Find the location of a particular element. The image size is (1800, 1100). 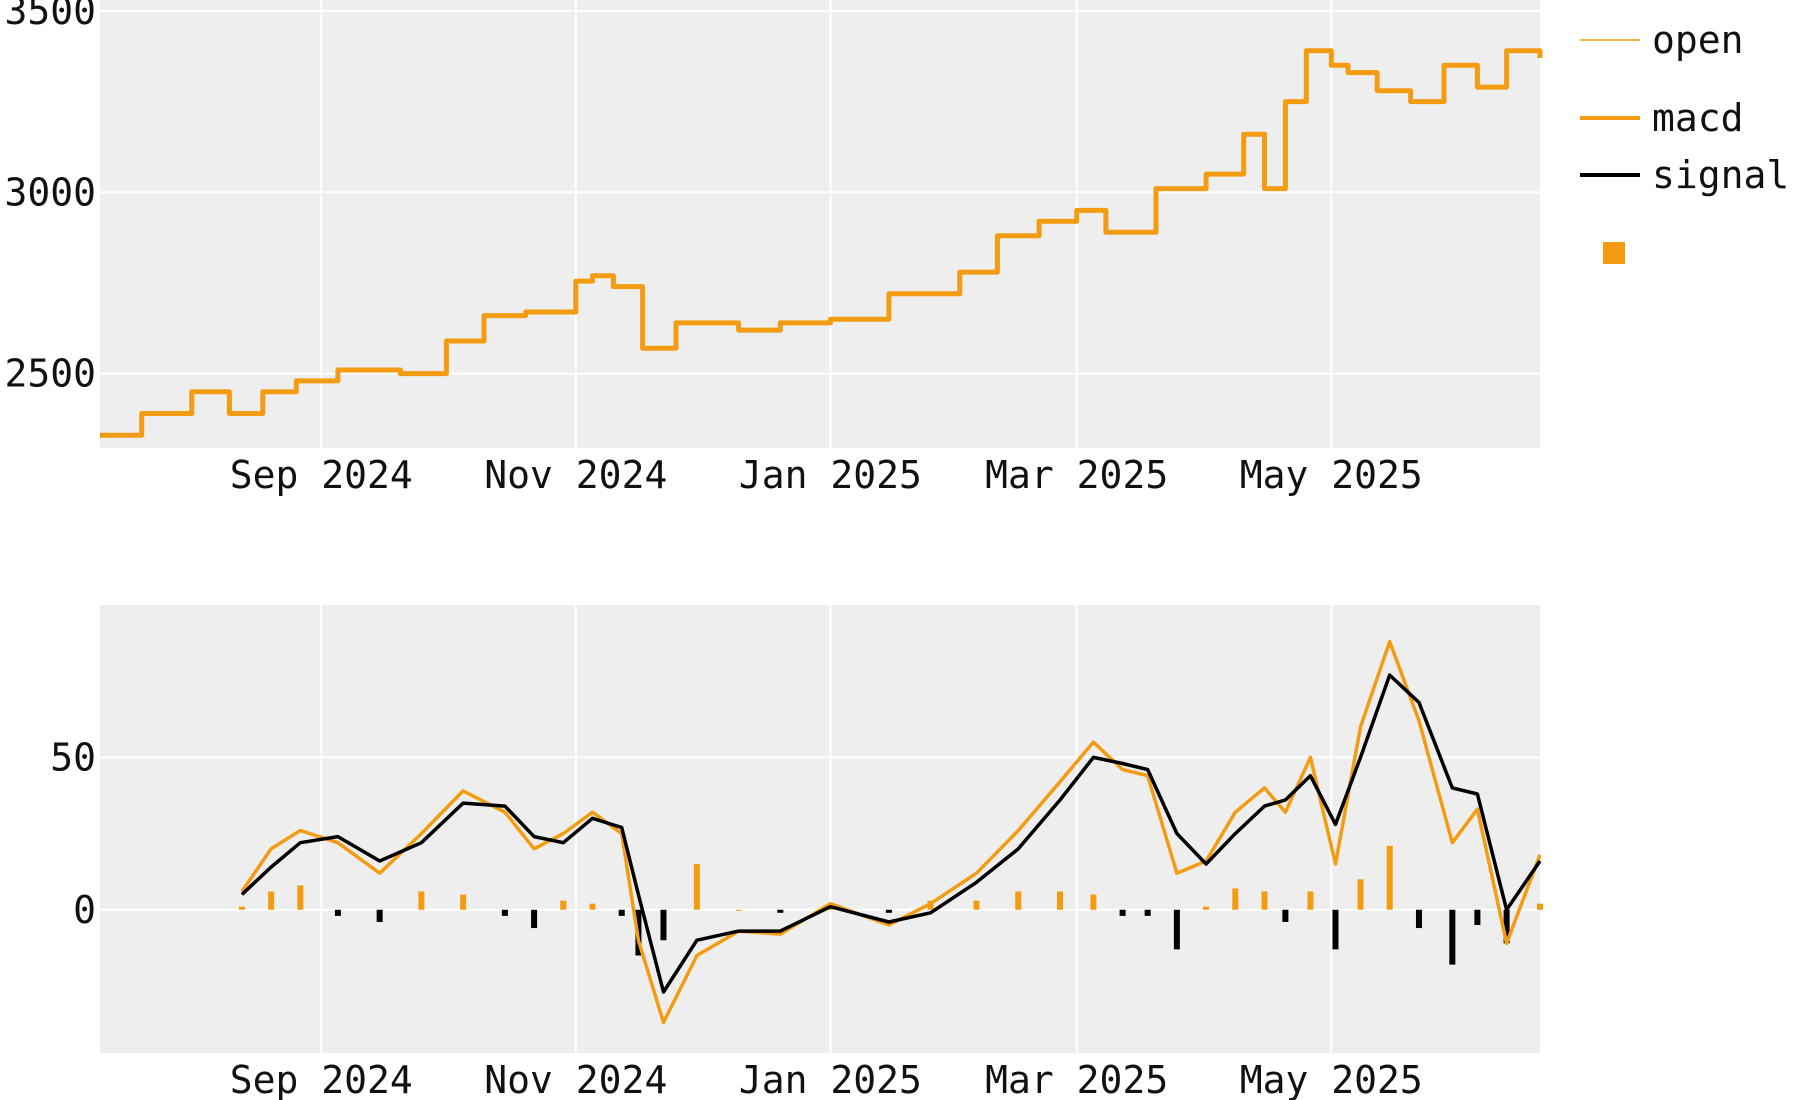

y-tick-label: 0 is located at coordinates (84, 910).